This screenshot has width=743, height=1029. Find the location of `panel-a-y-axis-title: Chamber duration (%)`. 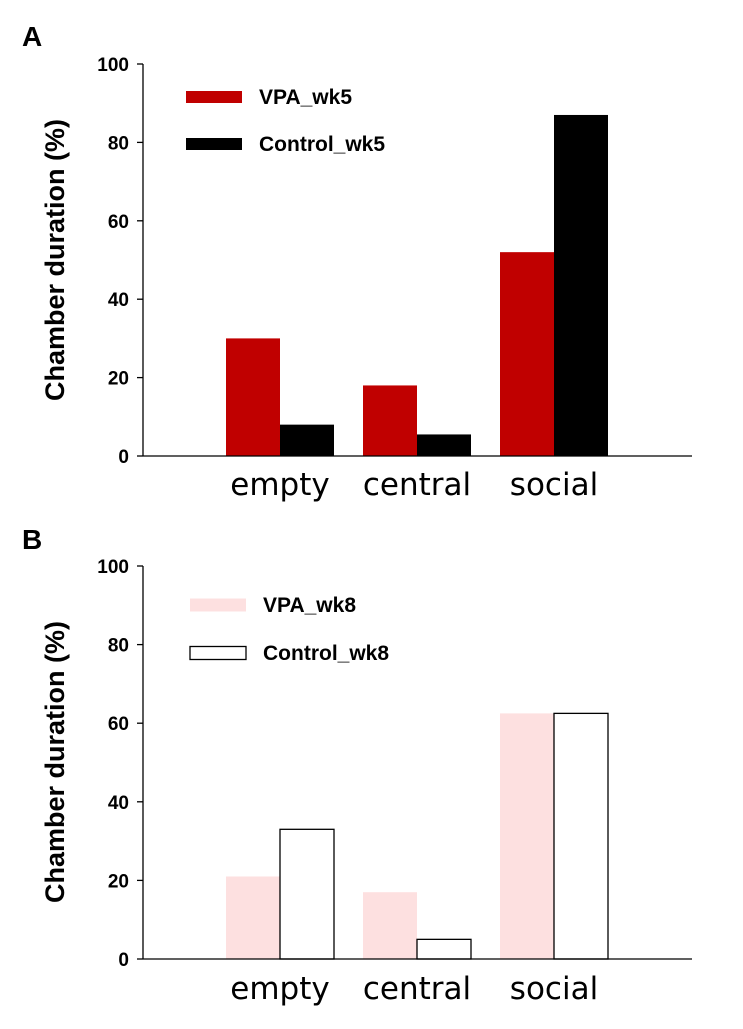

panel-a-y-axis-title: Chamber duration (%) is located at coordinates (55, 260).